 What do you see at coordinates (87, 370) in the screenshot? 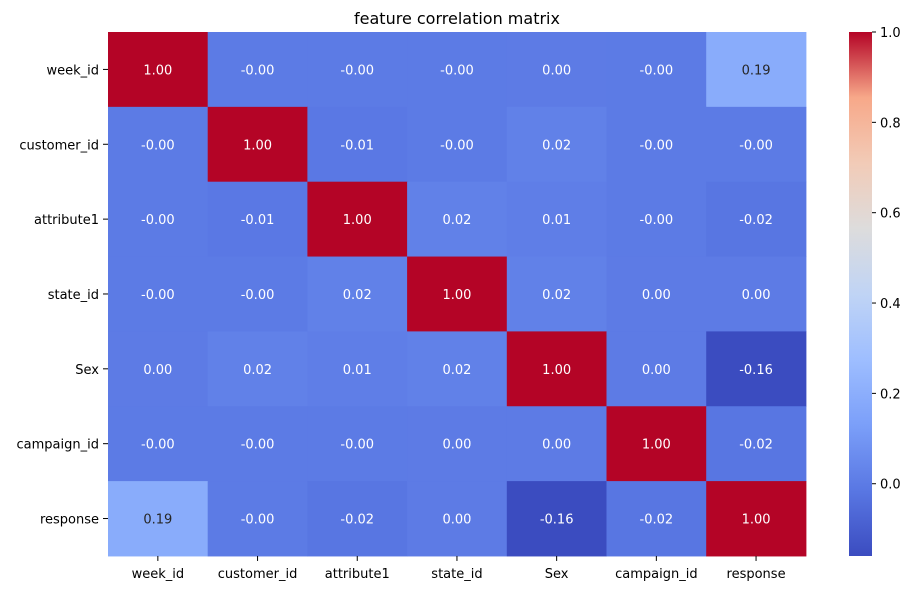
I see `y-tick-label: Sex` at bounding box center [87, 370].